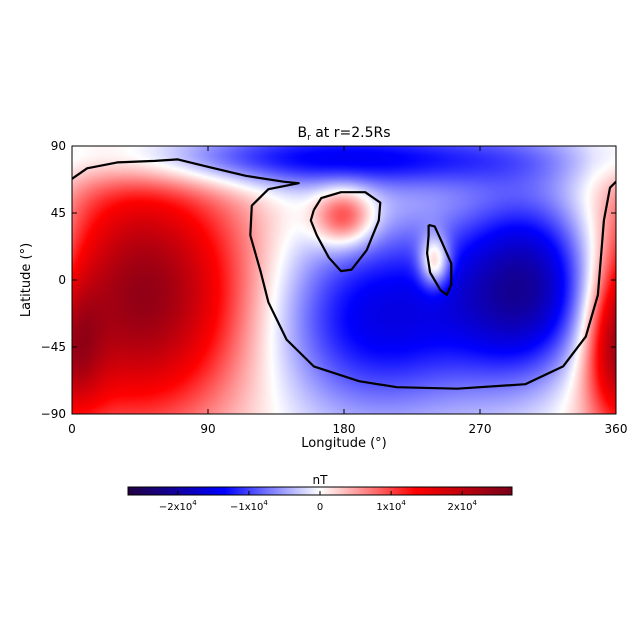  Describe the element at coordinates (26, 280) in the screenshot. I see `y-axis-label: Latitude (°)` at that location.